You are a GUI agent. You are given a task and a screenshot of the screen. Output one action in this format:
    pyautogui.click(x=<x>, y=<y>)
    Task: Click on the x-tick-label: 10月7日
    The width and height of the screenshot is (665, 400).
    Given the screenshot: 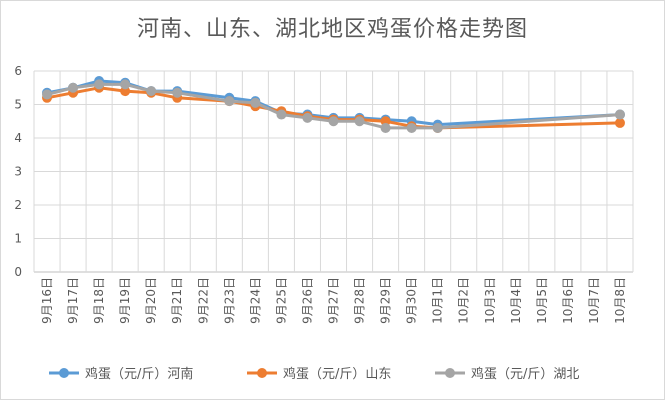 What is the action you would take?
    pyautogui.click(x=594, y=300)
    